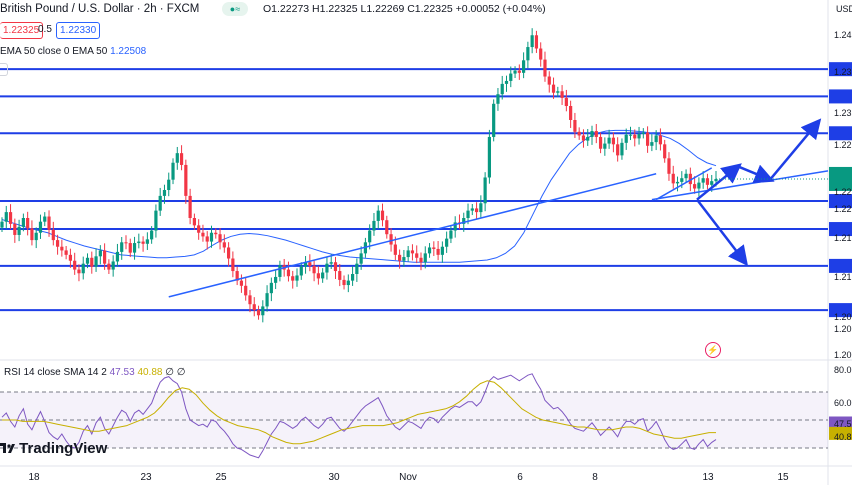 The image size is (852, 485). Describe the element at coordinates (73, 51) in the screenshot. I see `ema-legend: EMA 50 close 0 EMA 50 1.22508` at that location.